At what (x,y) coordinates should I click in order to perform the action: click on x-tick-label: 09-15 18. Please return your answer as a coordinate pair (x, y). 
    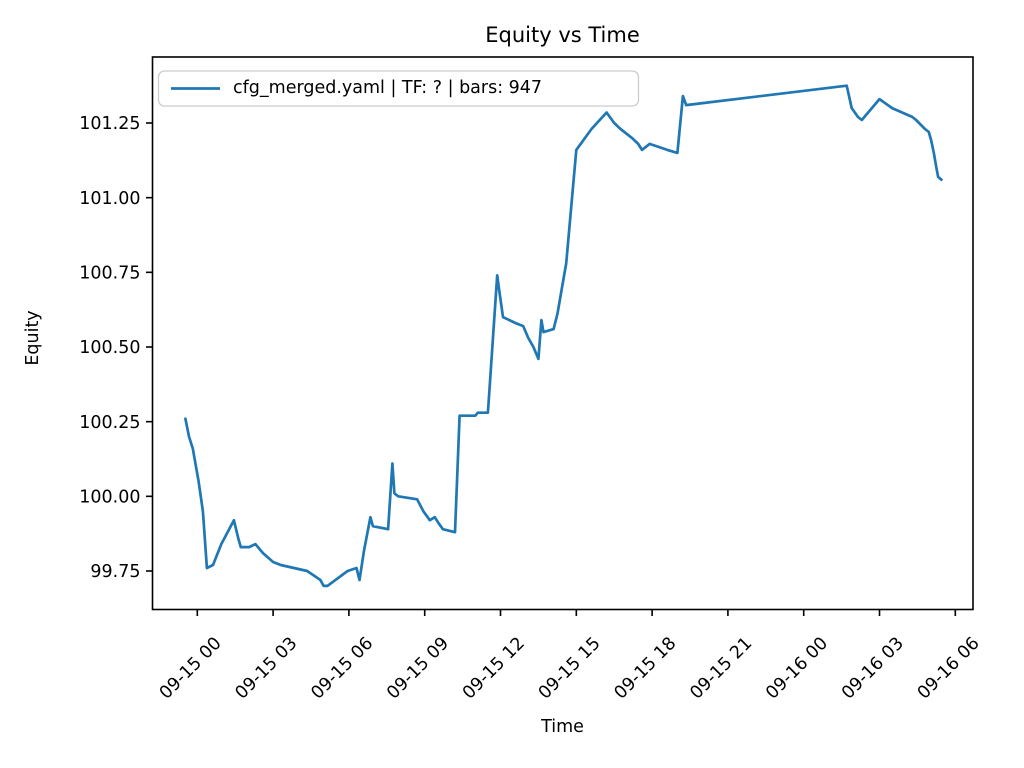
    Looking at the image, I should click on (646, 669).